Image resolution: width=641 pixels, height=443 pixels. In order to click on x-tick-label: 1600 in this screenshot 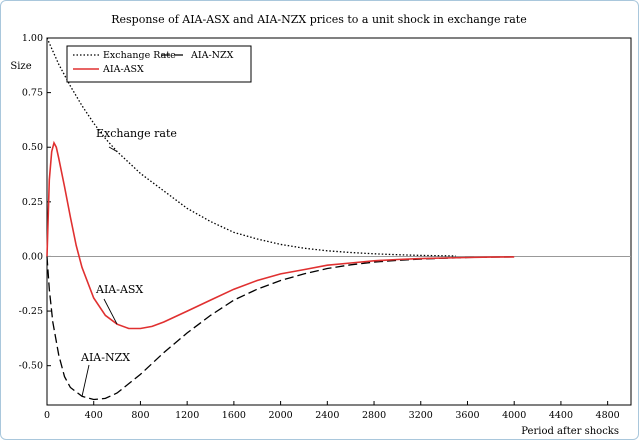, I will do `click(234, 415)`.